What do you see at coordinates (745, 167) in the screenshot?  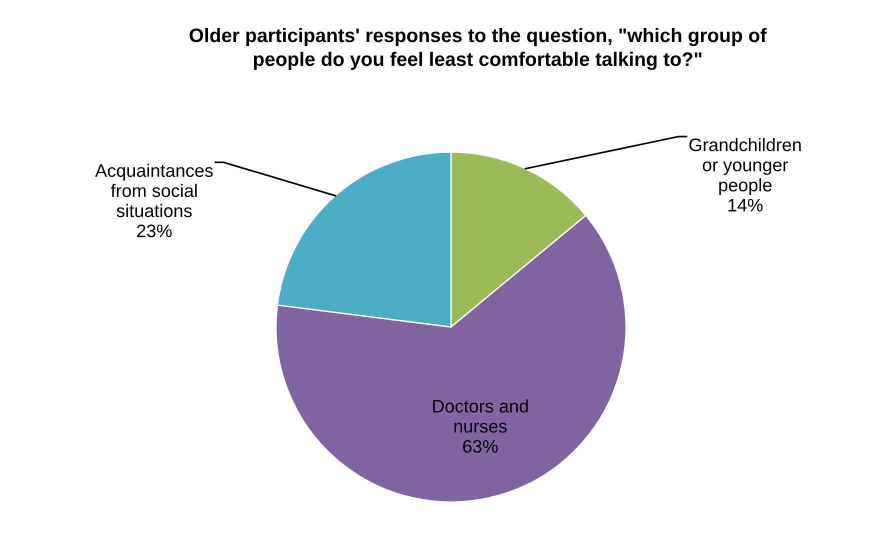 I see `slice-label: Grandchildren or younger people` at bounding box center [745, 167].